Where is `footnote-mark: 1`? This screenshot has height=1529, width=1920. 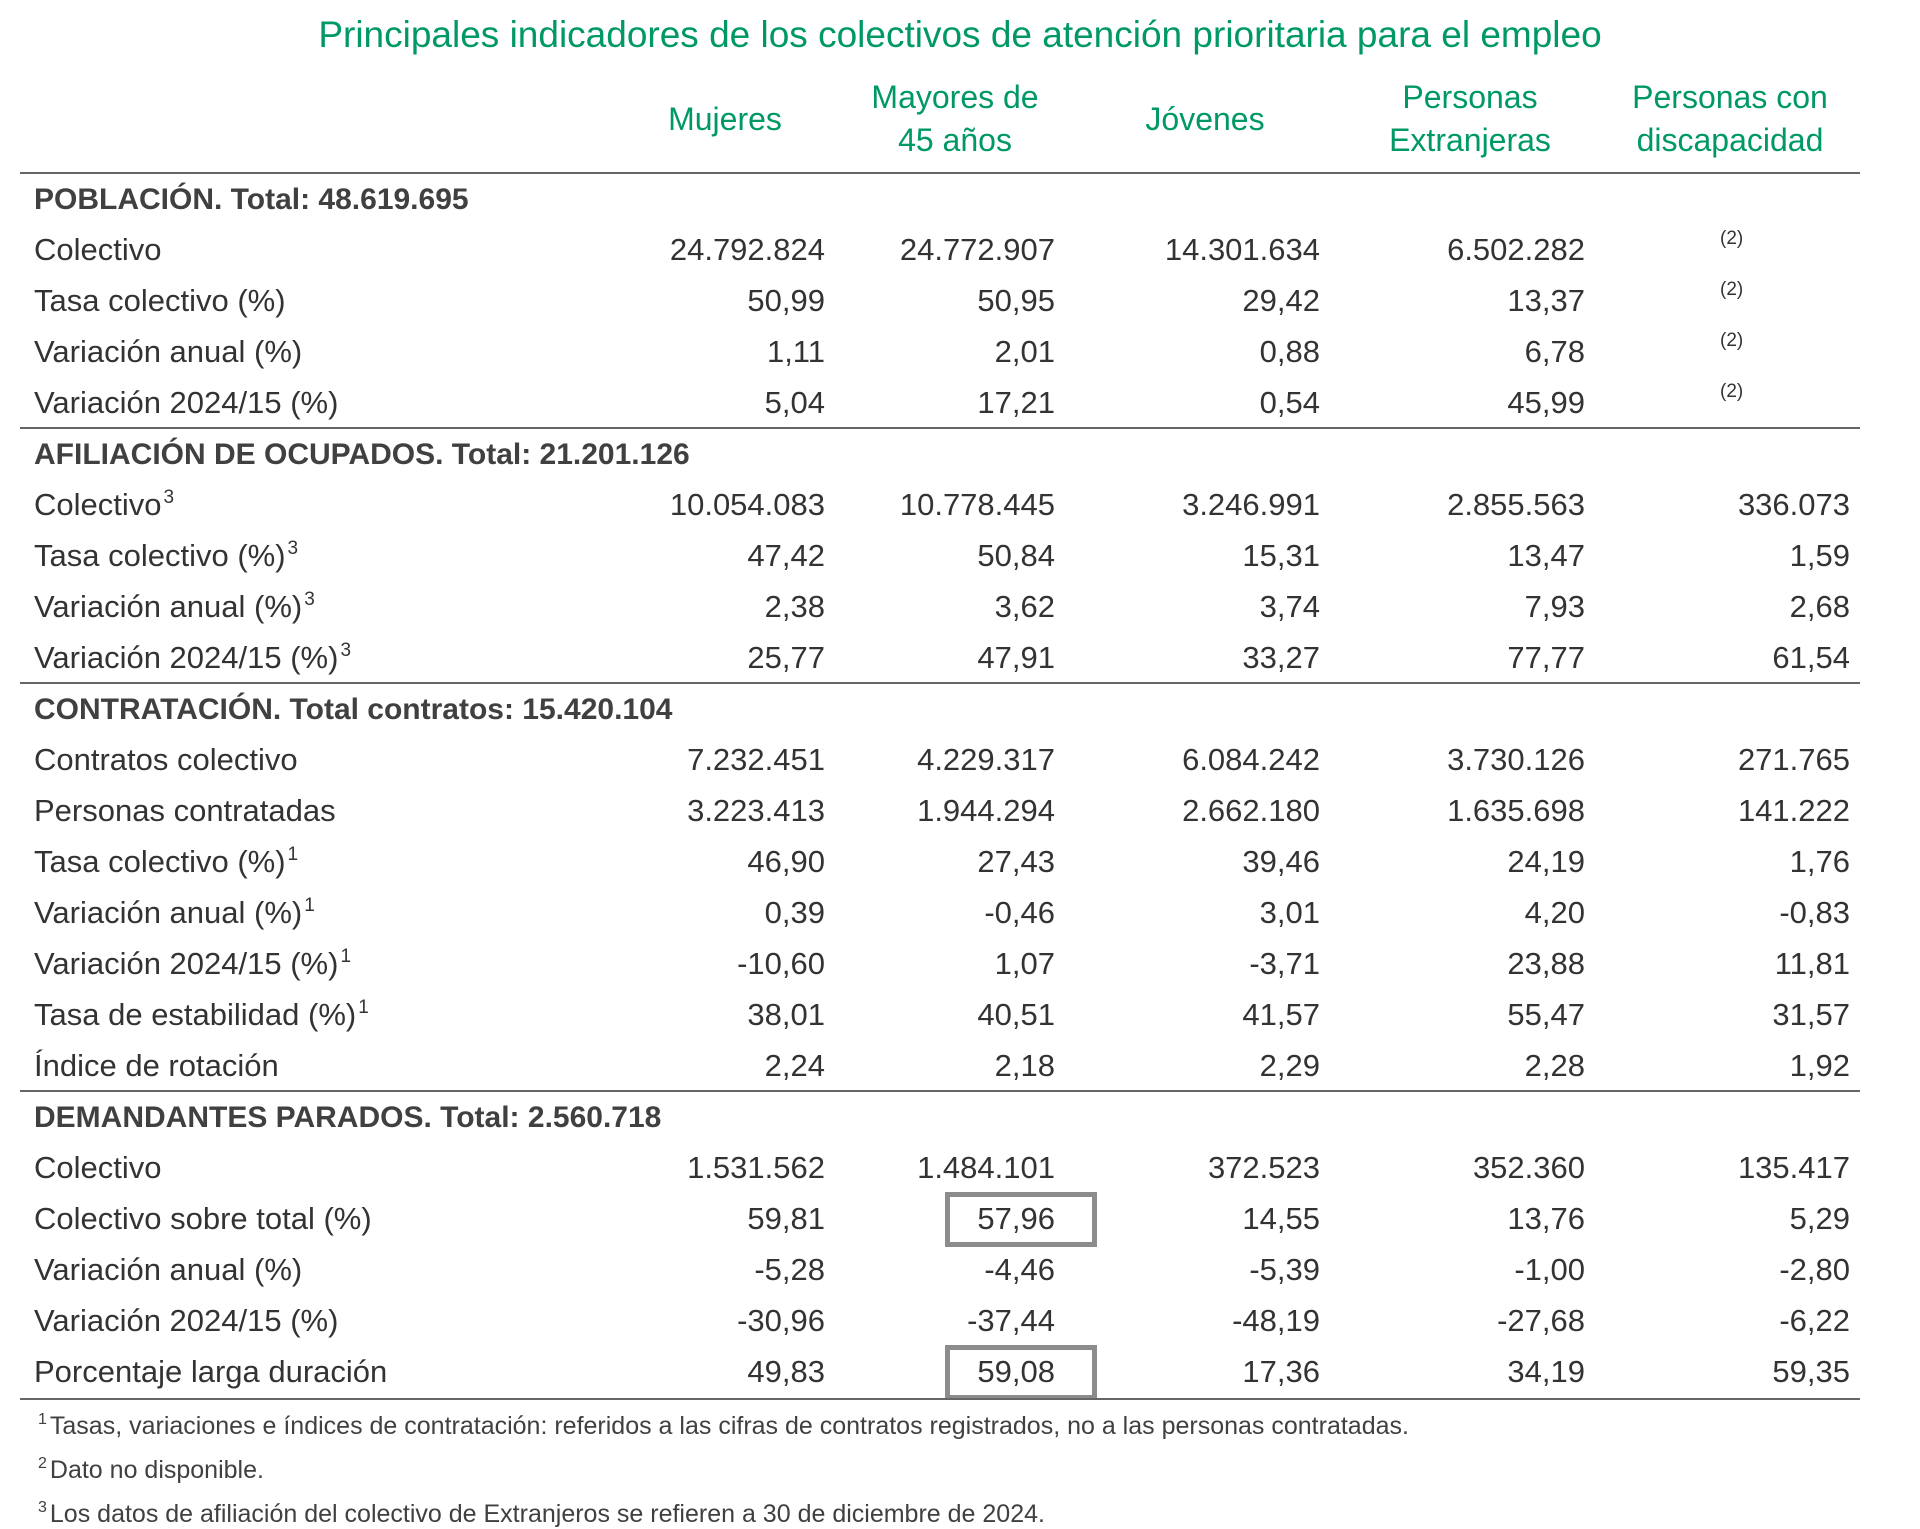 footnote-mark: 1 is located at coordinates (42, 1419).